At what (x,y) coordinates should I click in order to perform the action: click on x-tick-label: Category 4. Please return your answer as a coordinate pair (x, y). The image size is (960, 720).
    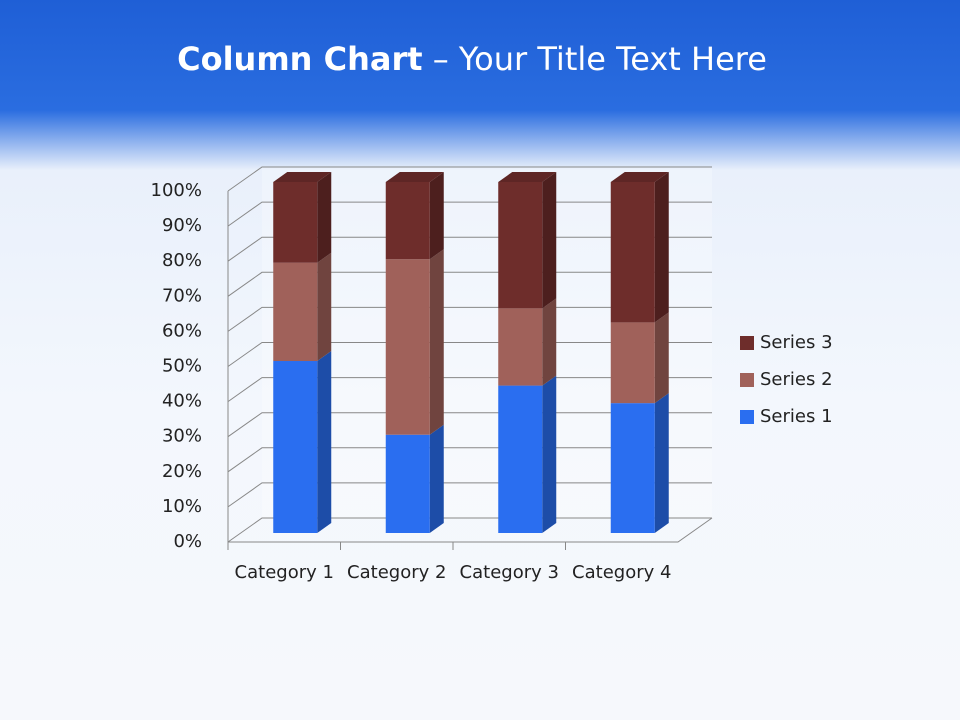
    Looking at the image, I should click on (622, 572).